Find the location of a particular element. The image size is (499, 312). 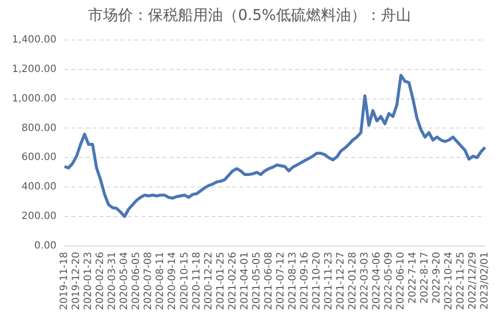

x-tick-label: 2021-02-26 is located at coordinates (232, 281).